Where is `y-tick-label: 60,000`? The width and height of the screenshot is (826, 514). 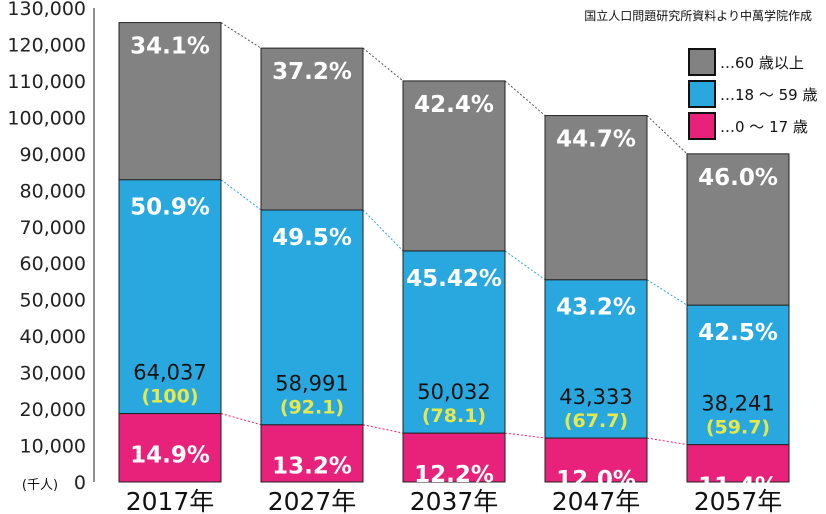
y-tick-label: 60,000 is located at coordinates (53, 264).